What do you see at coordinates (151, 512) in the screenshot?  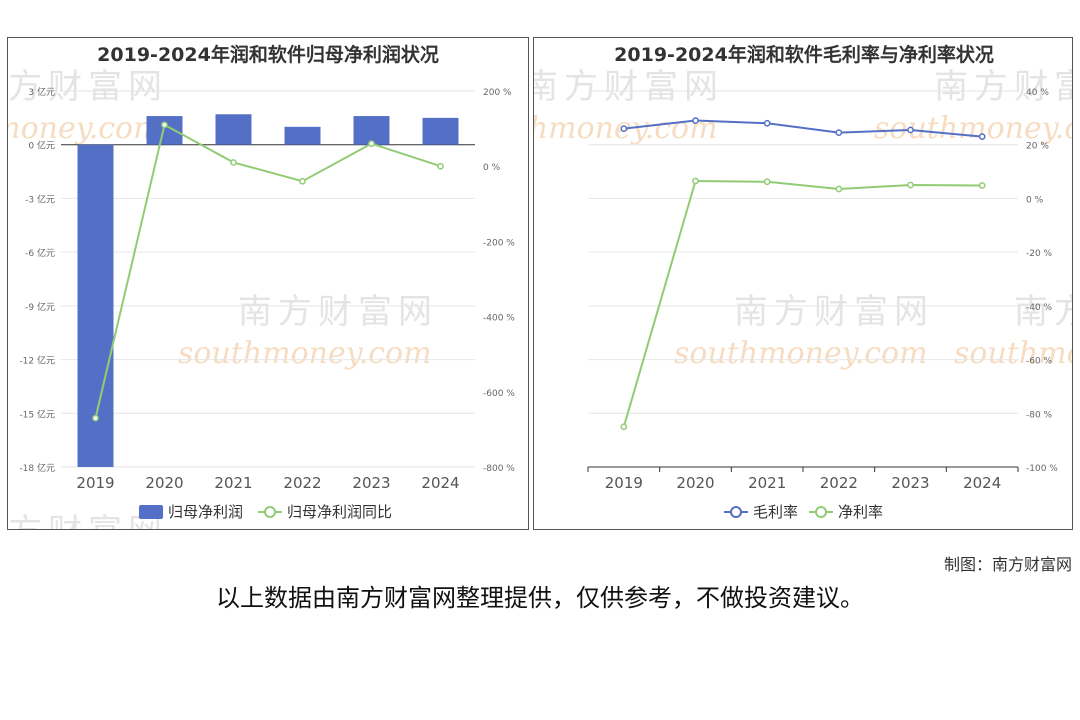 I see `legend-bar-swatch` at bounding box center [151, 512].